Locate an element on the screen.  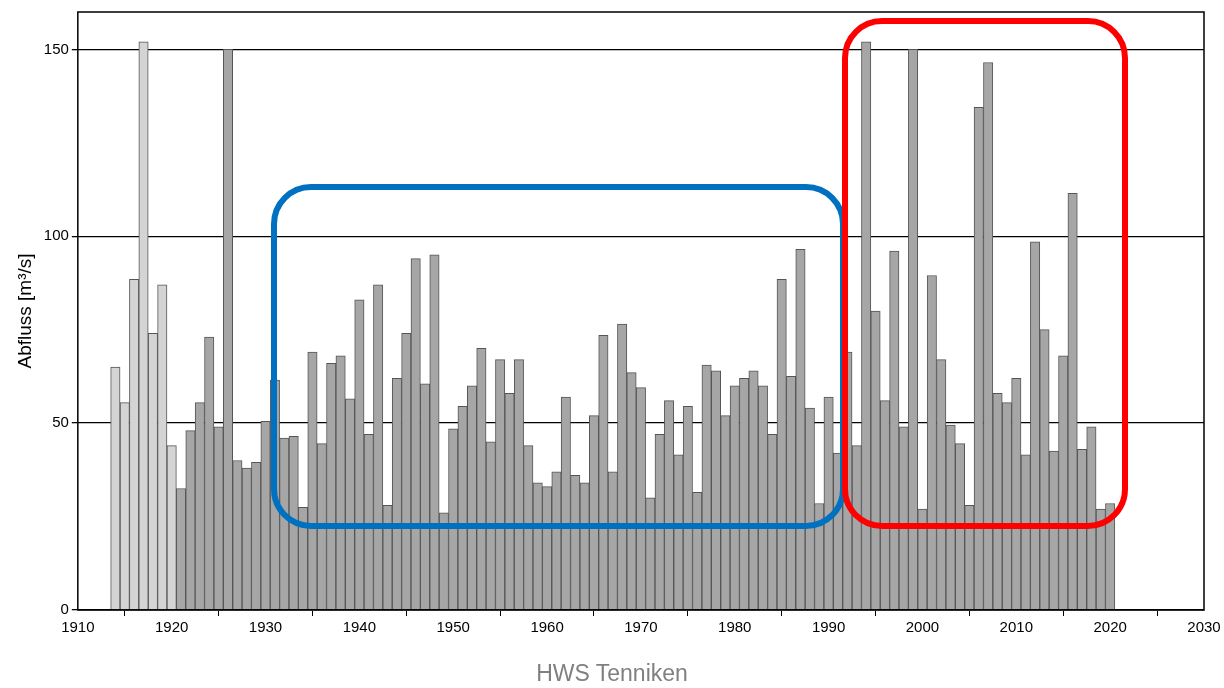
x-tick-label: 2010 is located at coordinates (1016, 627).